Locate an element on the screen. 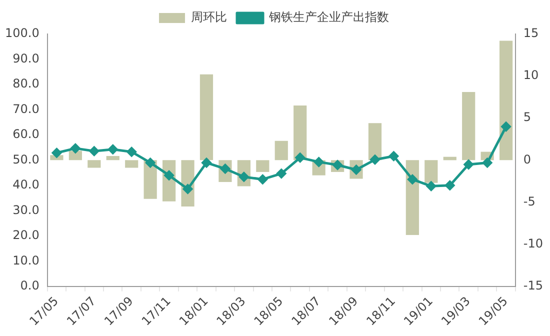  y-tick-label: 60.0 is located at coordinates (26, 134).